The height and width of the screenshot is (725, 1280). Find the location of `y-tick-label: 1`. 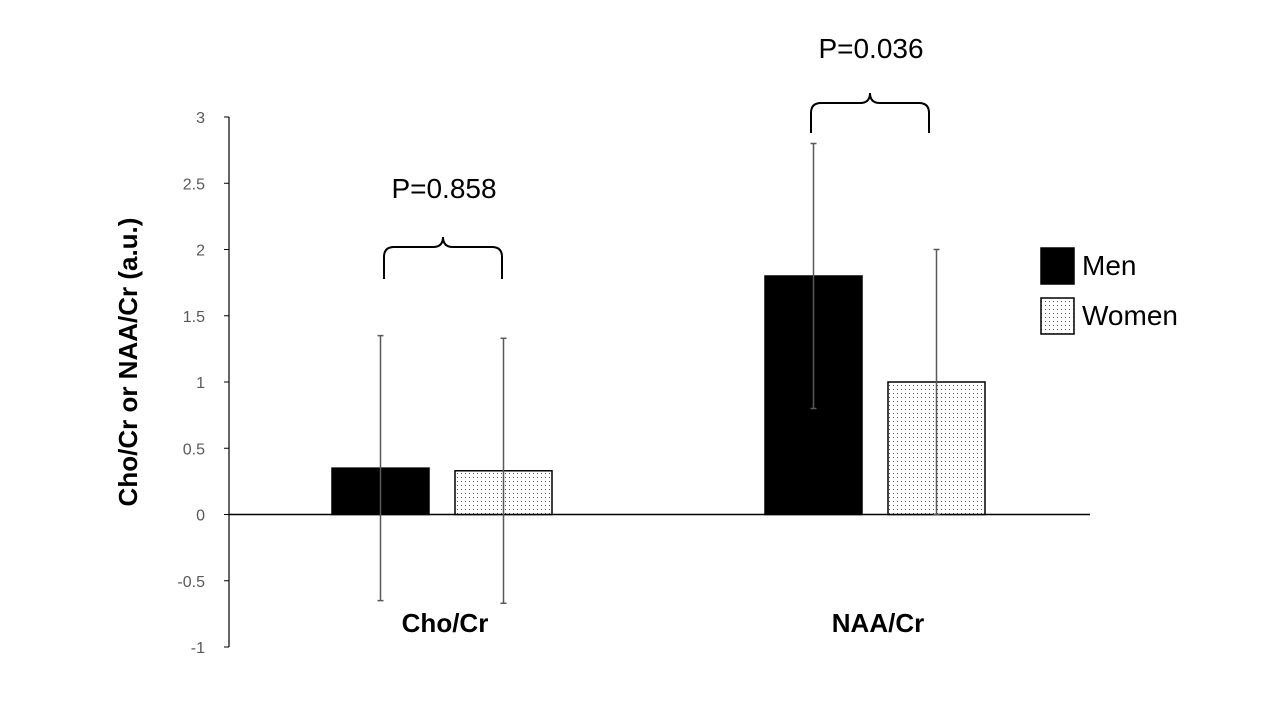

y-tick-label: 1 is located at coordinates (200, 383).